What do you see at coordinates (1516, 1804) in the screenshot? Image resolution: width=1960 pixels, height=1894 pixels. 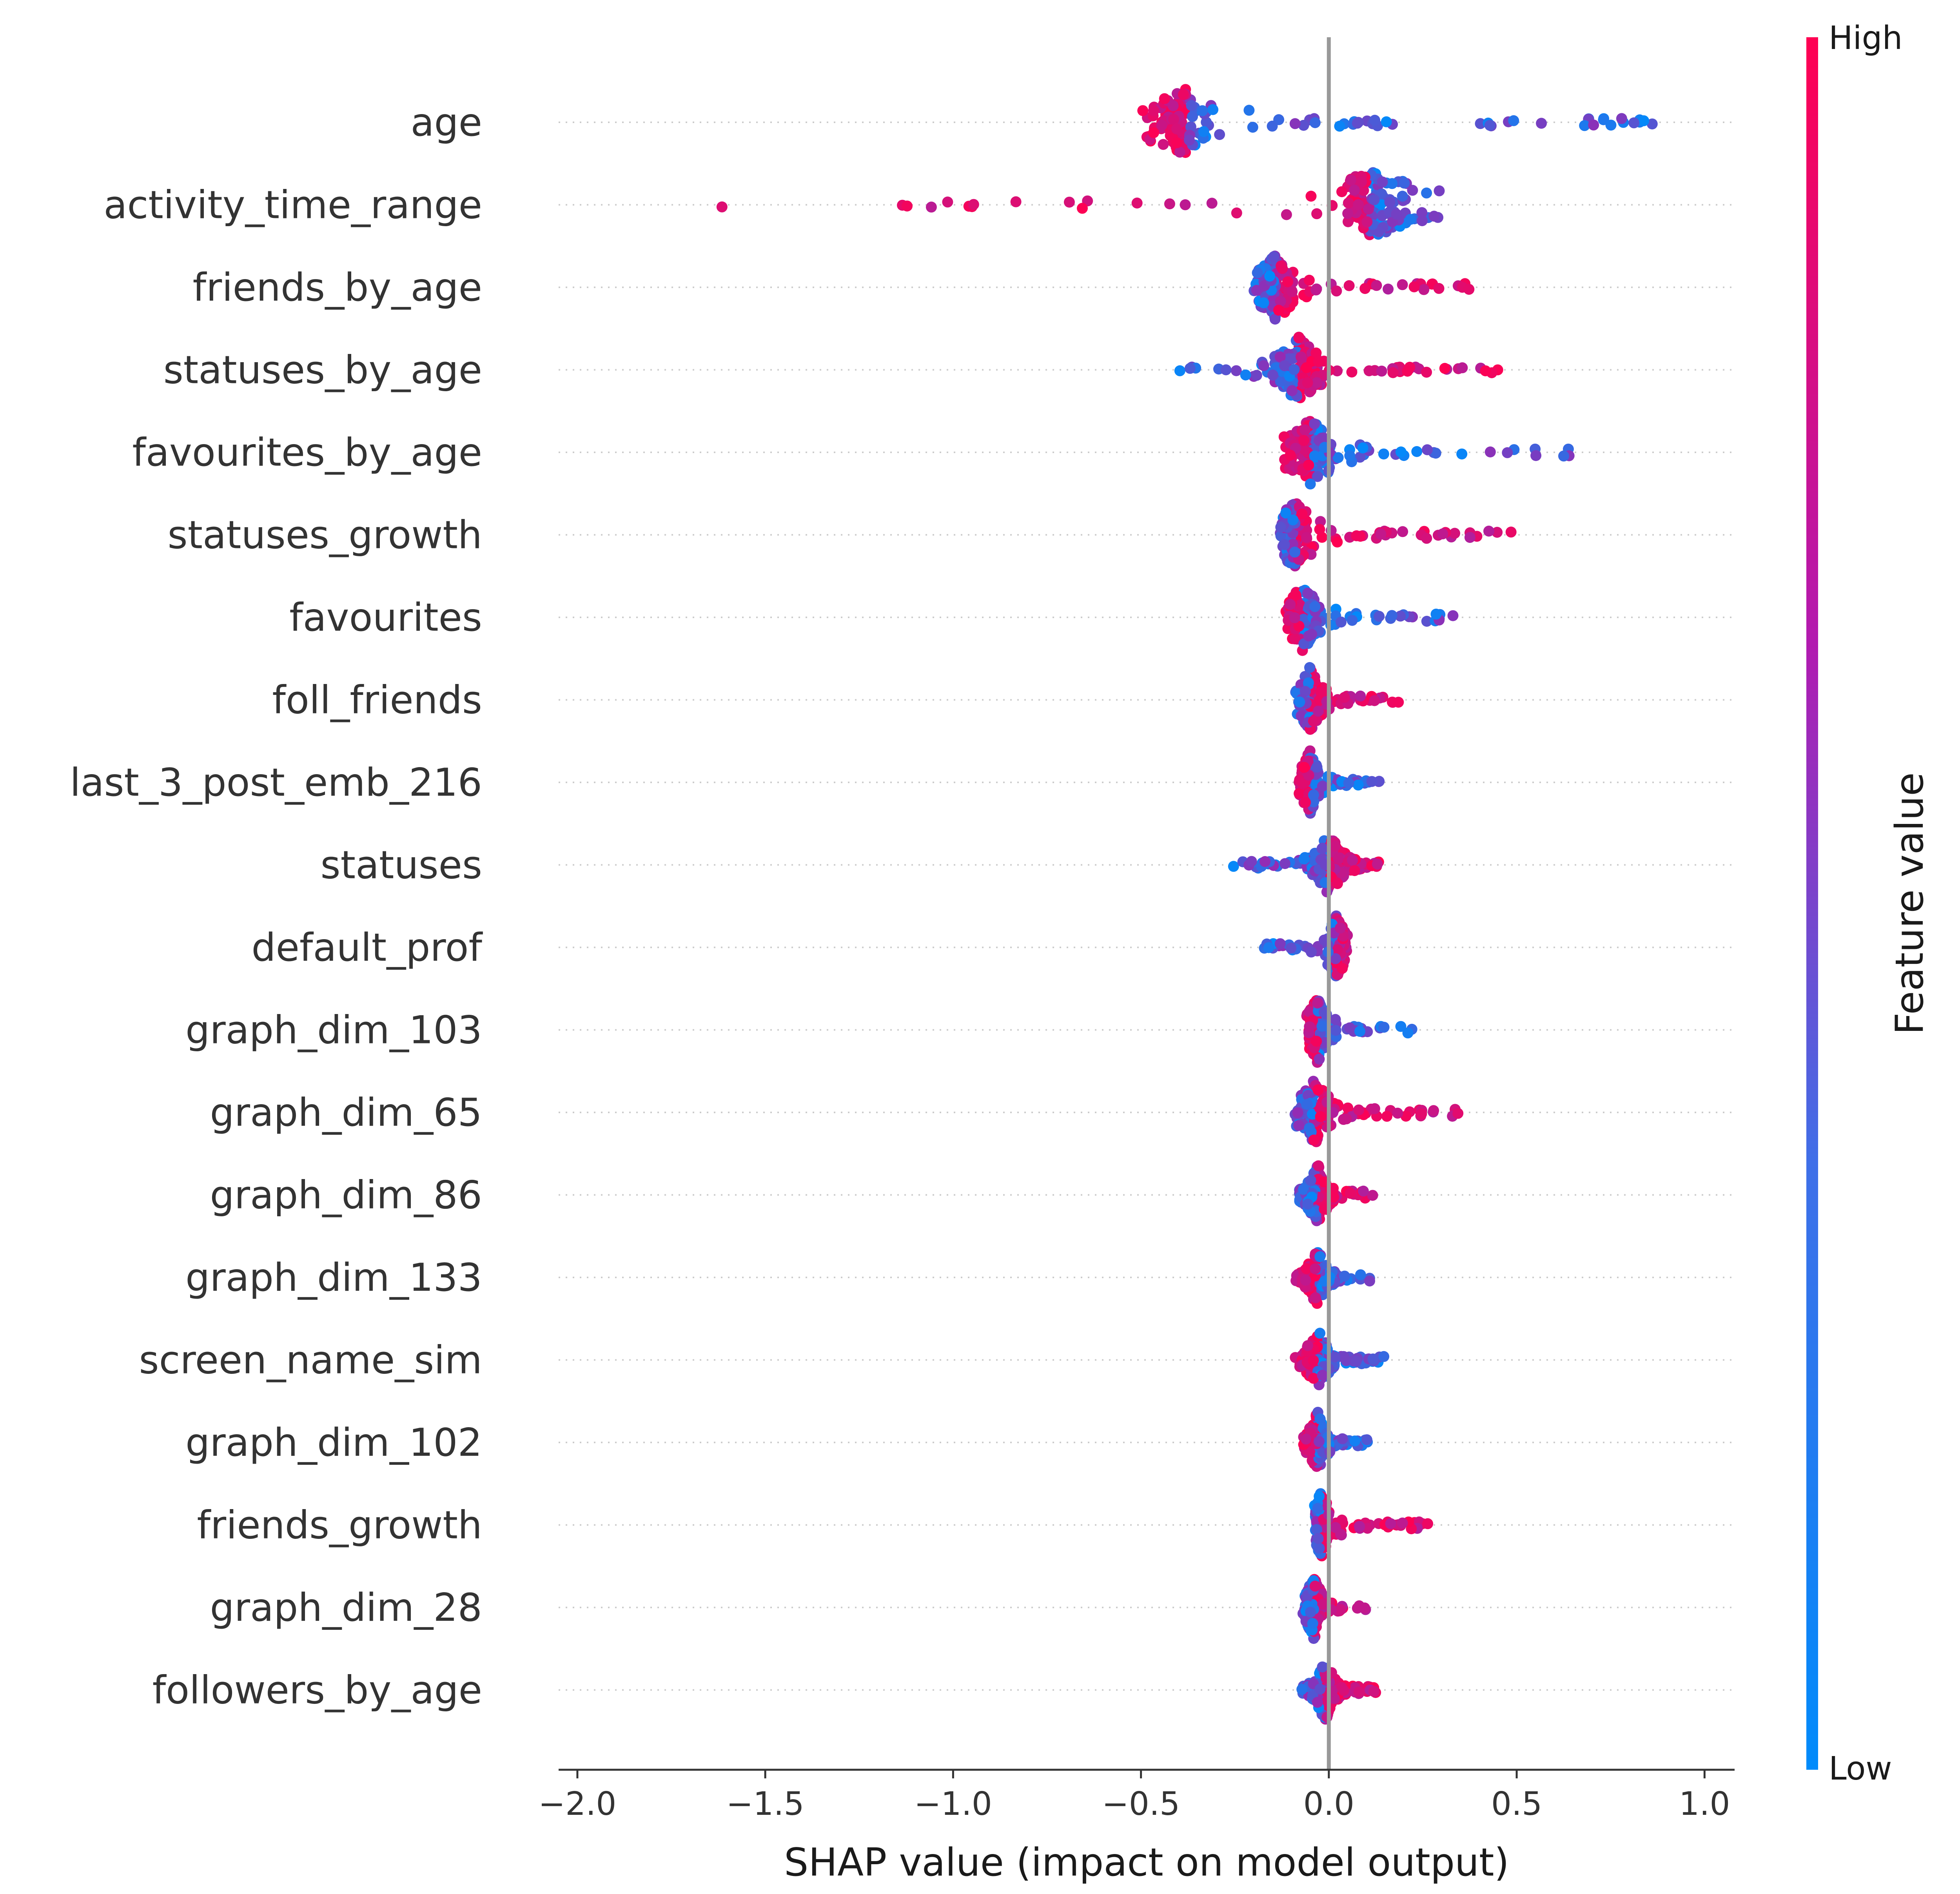 I see `x-tick-label: 0.5` at bounding box center [1516, 1804].